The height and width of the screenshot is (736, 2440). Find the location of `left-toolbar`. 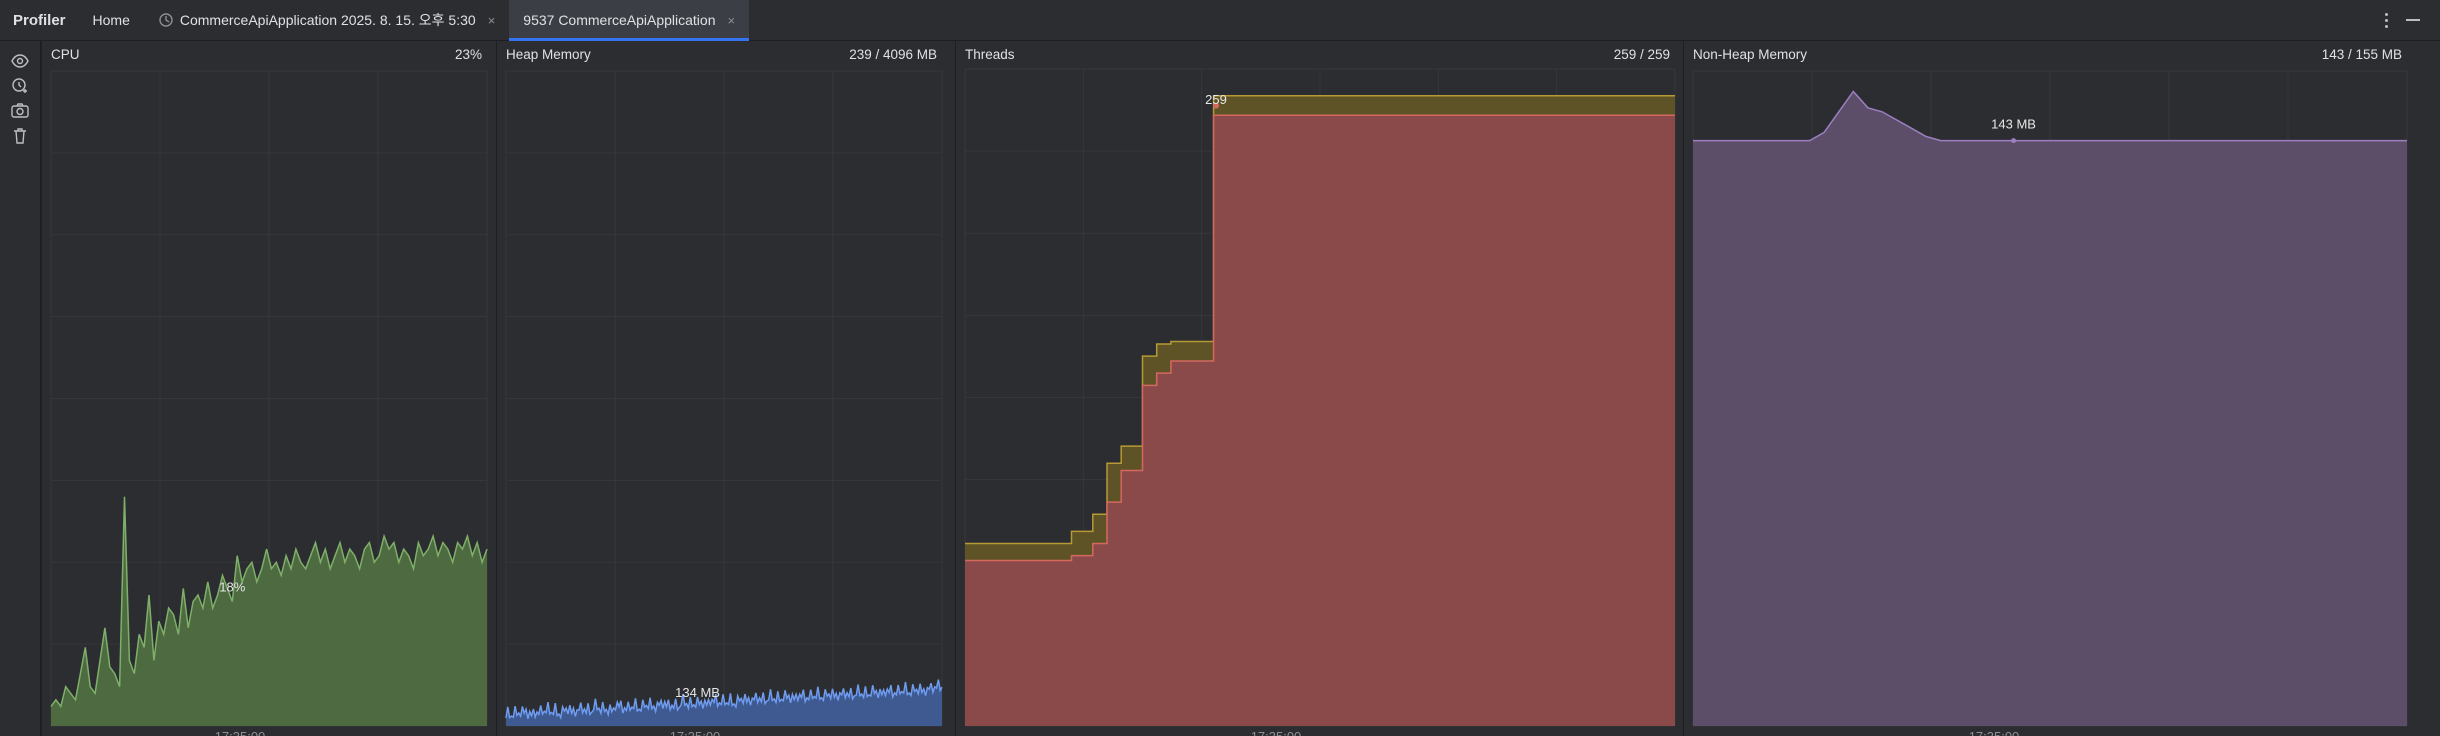

left-toolbar is located at coordinates (20, 388).